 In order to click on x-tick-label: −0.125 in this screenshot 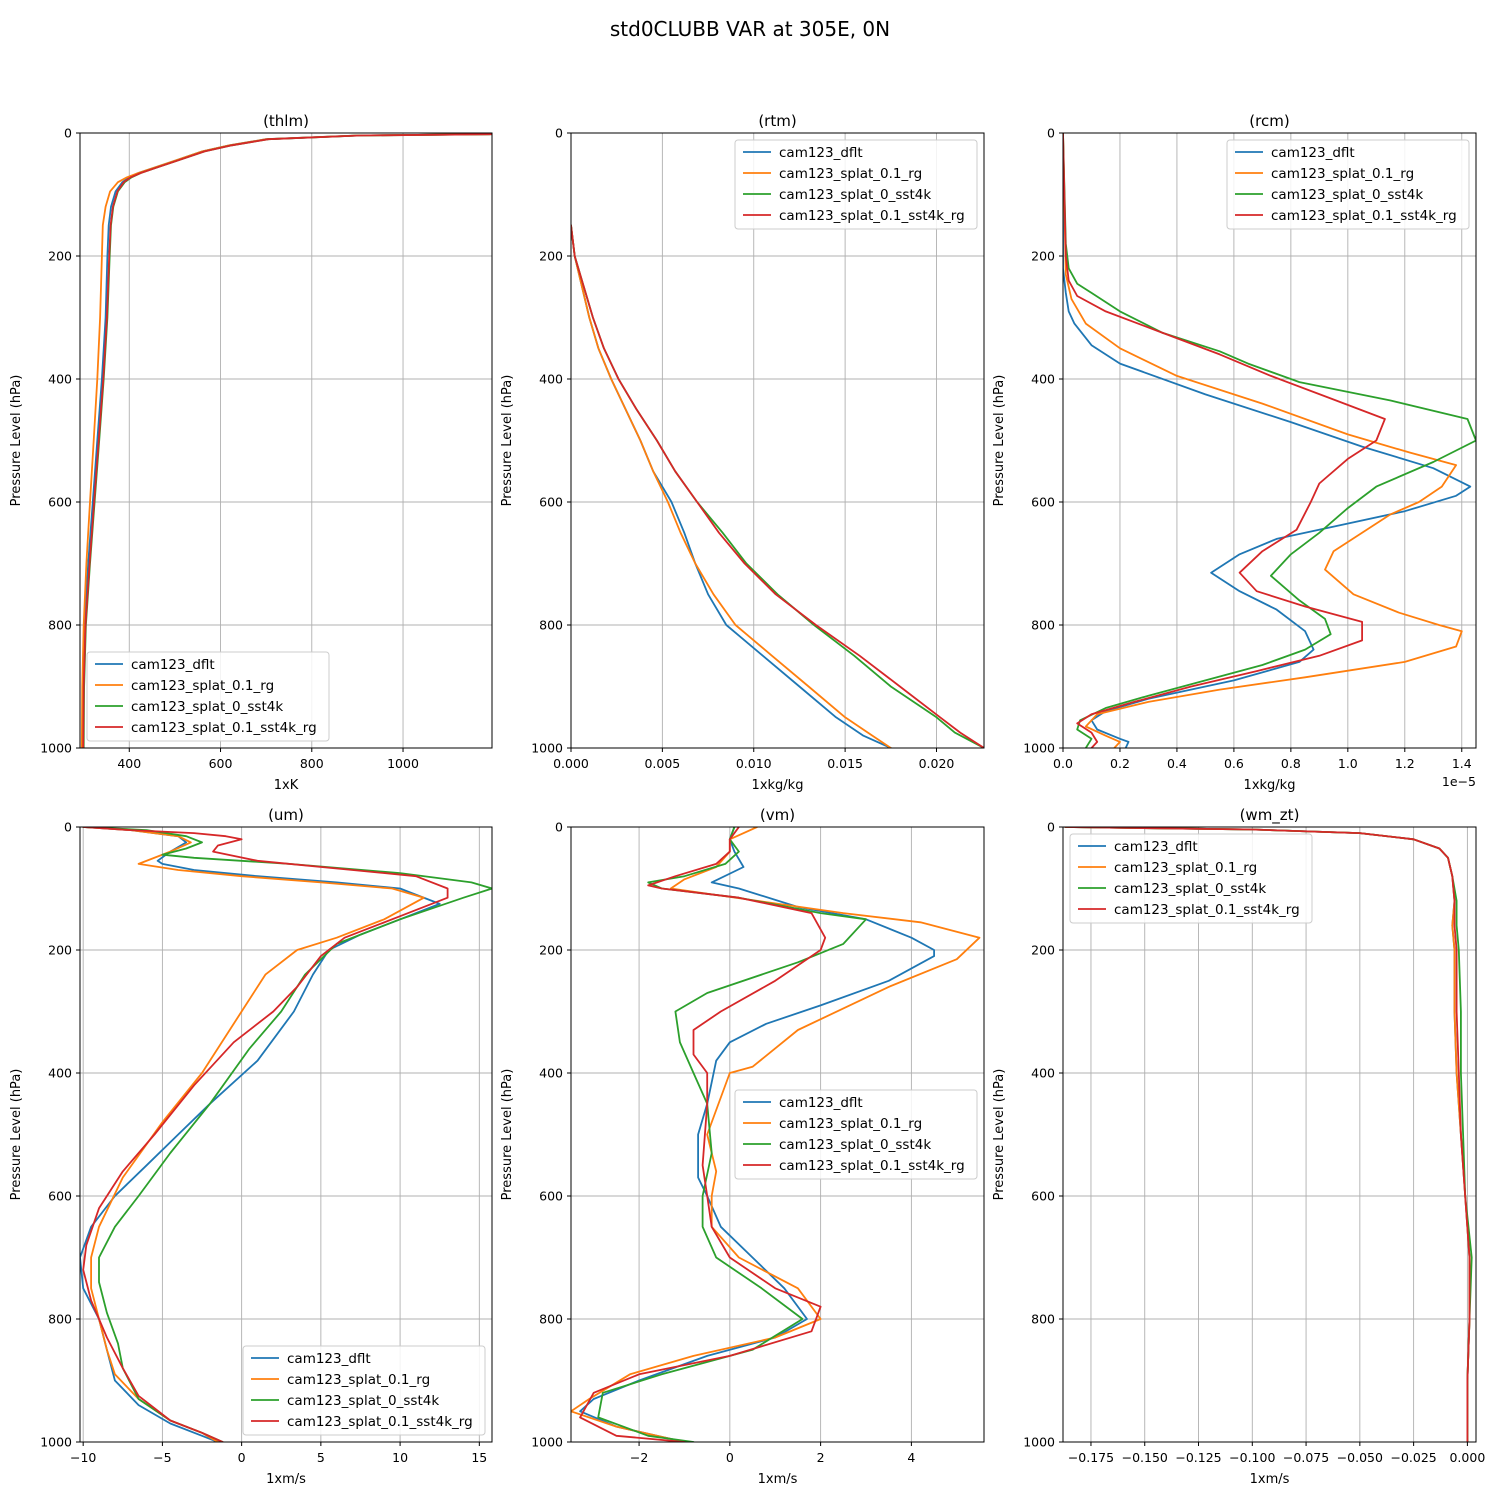, I will do `click(1198, 1457)`.